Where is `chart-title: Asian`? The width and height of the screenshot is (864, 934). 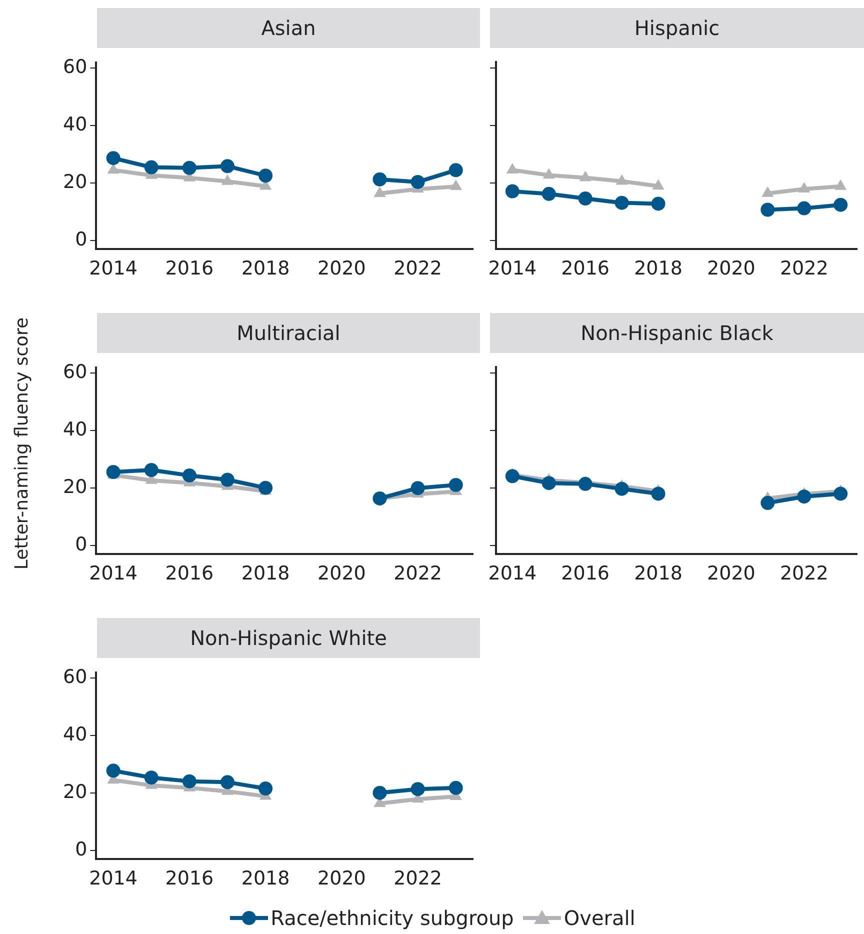
chart-title: Asian is located at coordinates (288, 28).